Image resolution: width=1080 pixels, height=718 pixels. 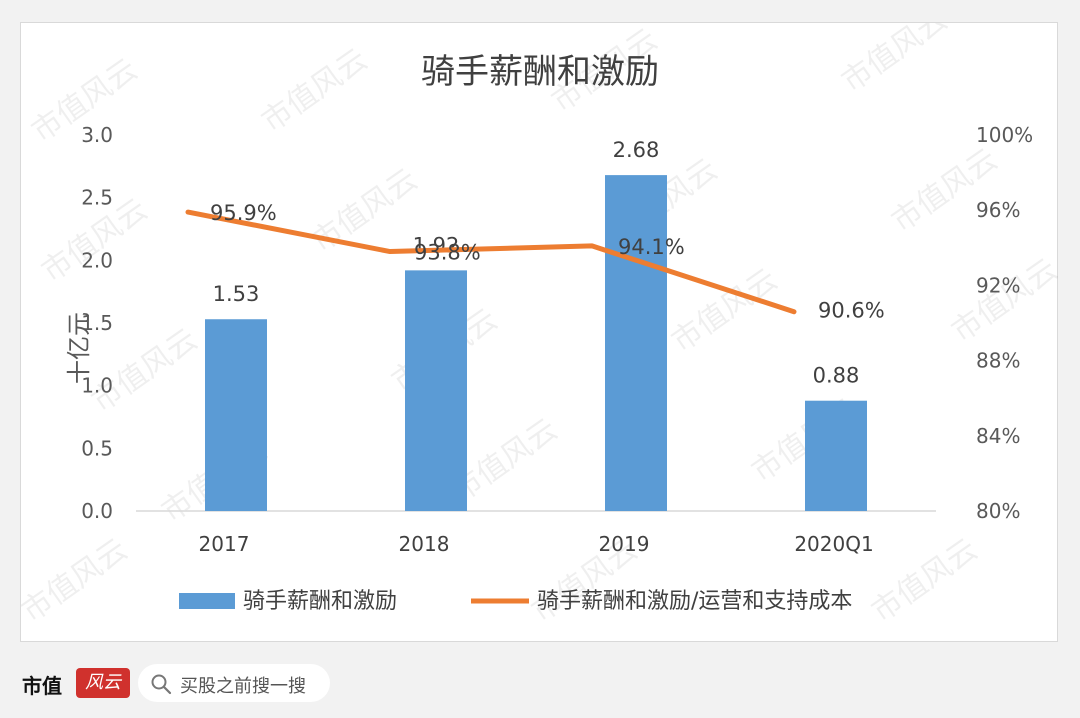 I want to click on line-data-label: 90.6%, so click(x=851, y=311).